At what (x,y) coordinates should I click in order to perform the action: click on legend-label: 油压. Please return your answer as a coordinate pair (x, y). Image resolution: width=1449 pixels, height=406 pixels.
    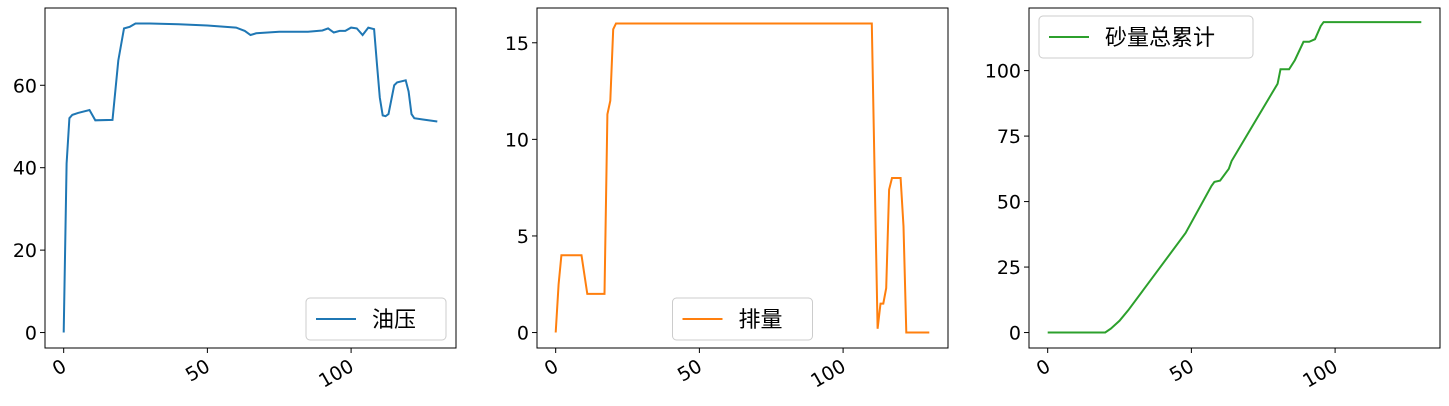
    Looking at the image, I should click on (394, 320).